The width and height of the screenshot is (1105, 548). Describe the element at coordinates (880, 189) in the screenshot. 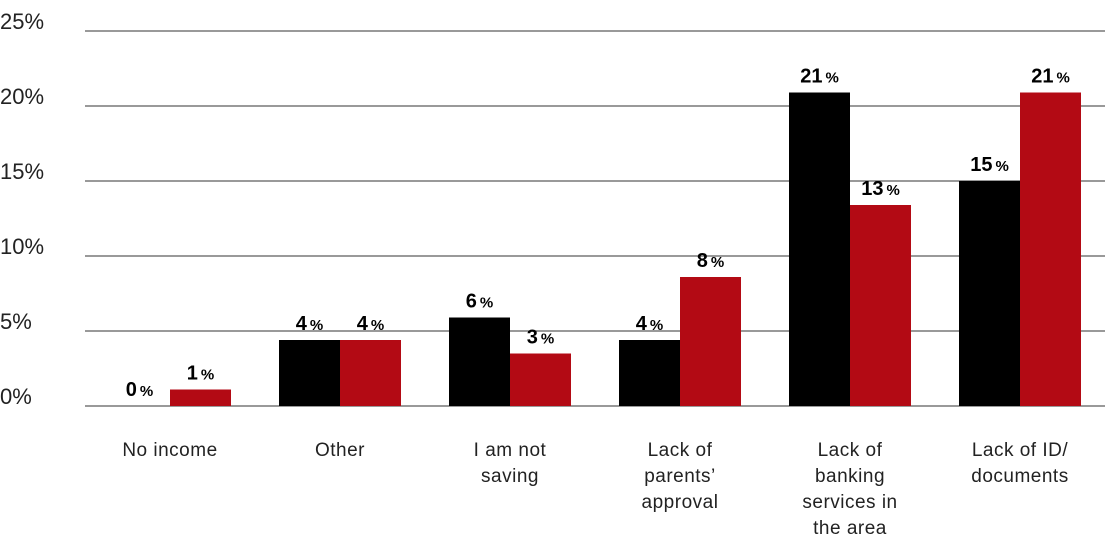

I see `data-label: 13%` at that location.